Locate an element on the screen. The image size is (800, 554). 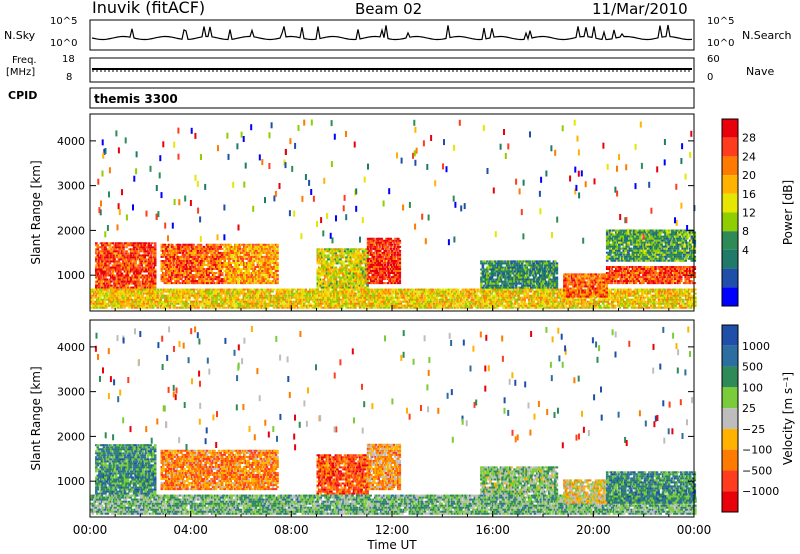
noise-trace is located at coordinates (392, 32).